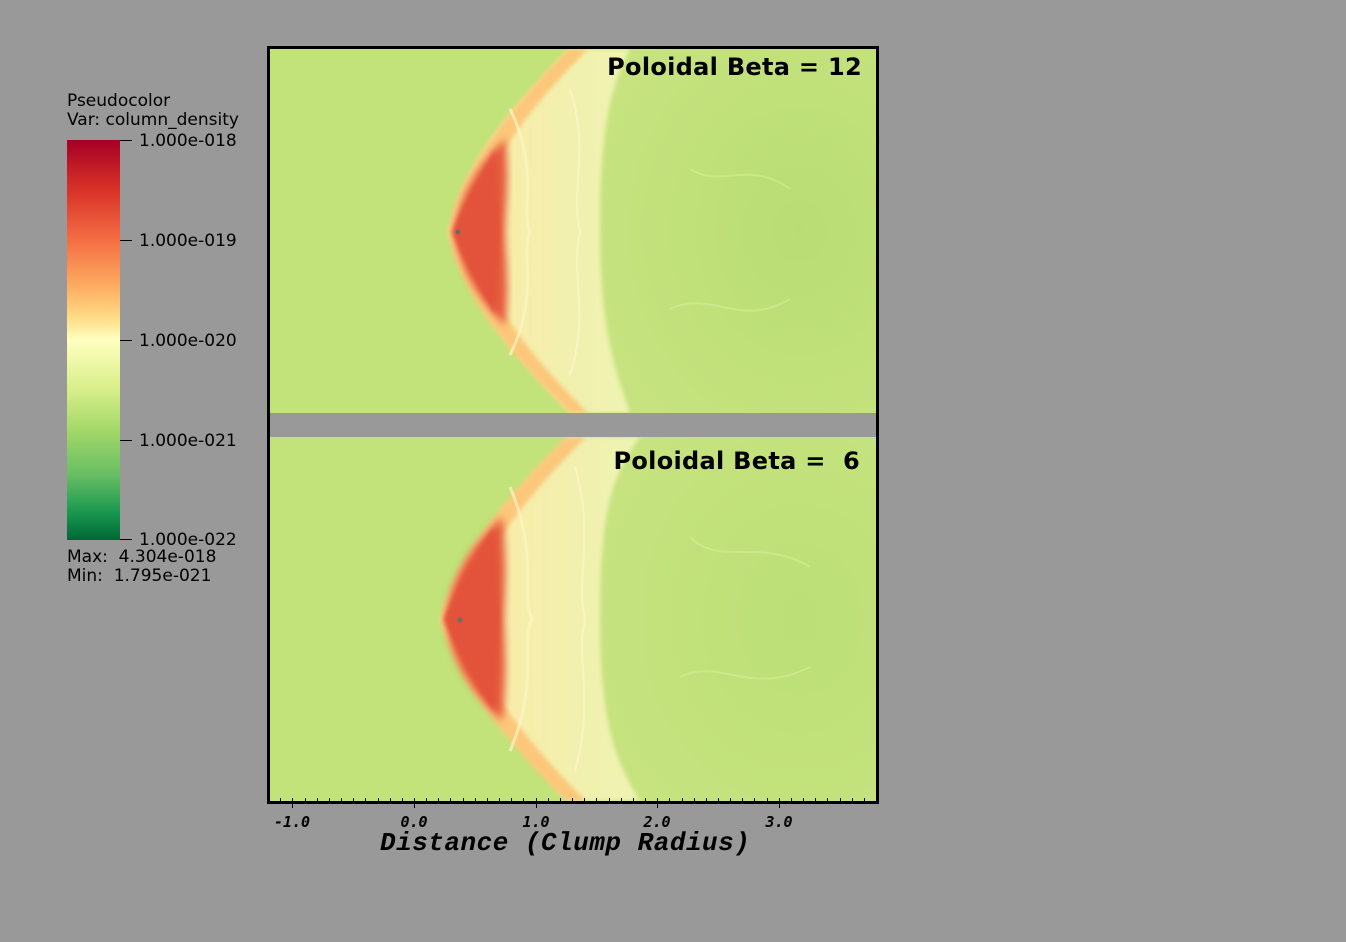 The image size is (1346, 942). I want to click on panel-separator, so click(573, 425).